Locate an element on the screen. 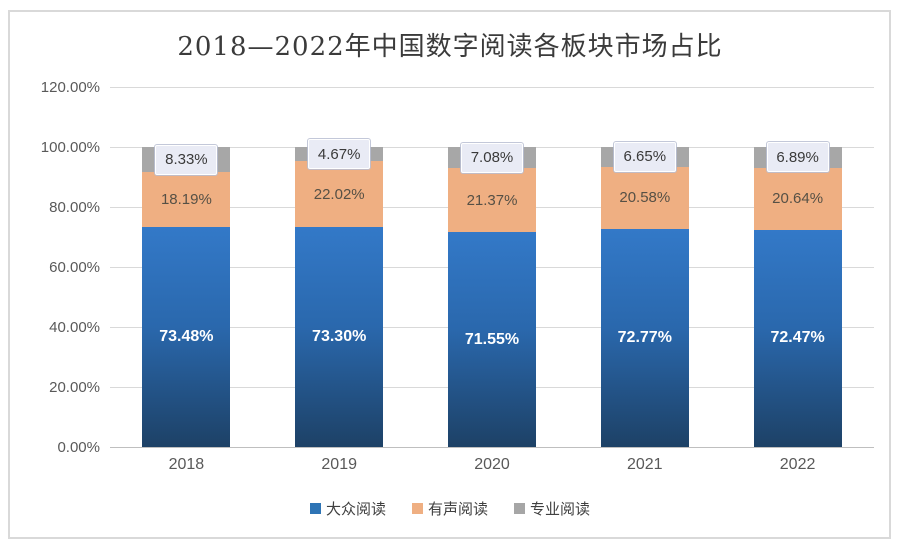  legend-marker-professional-reading is located at coordinates (519, 508).